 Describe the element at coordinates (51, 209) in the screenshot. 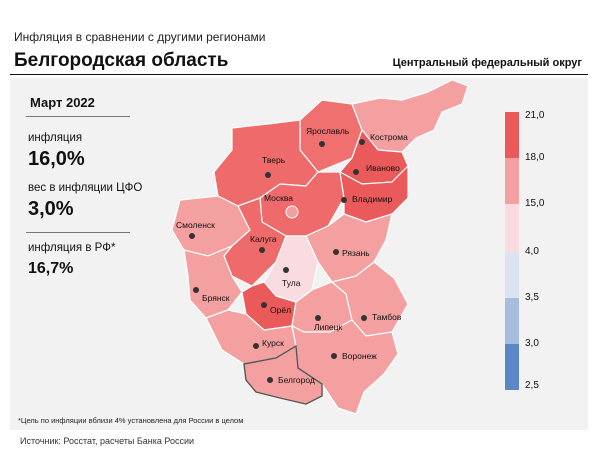

I see `weight-value: 3,0%` at that location.